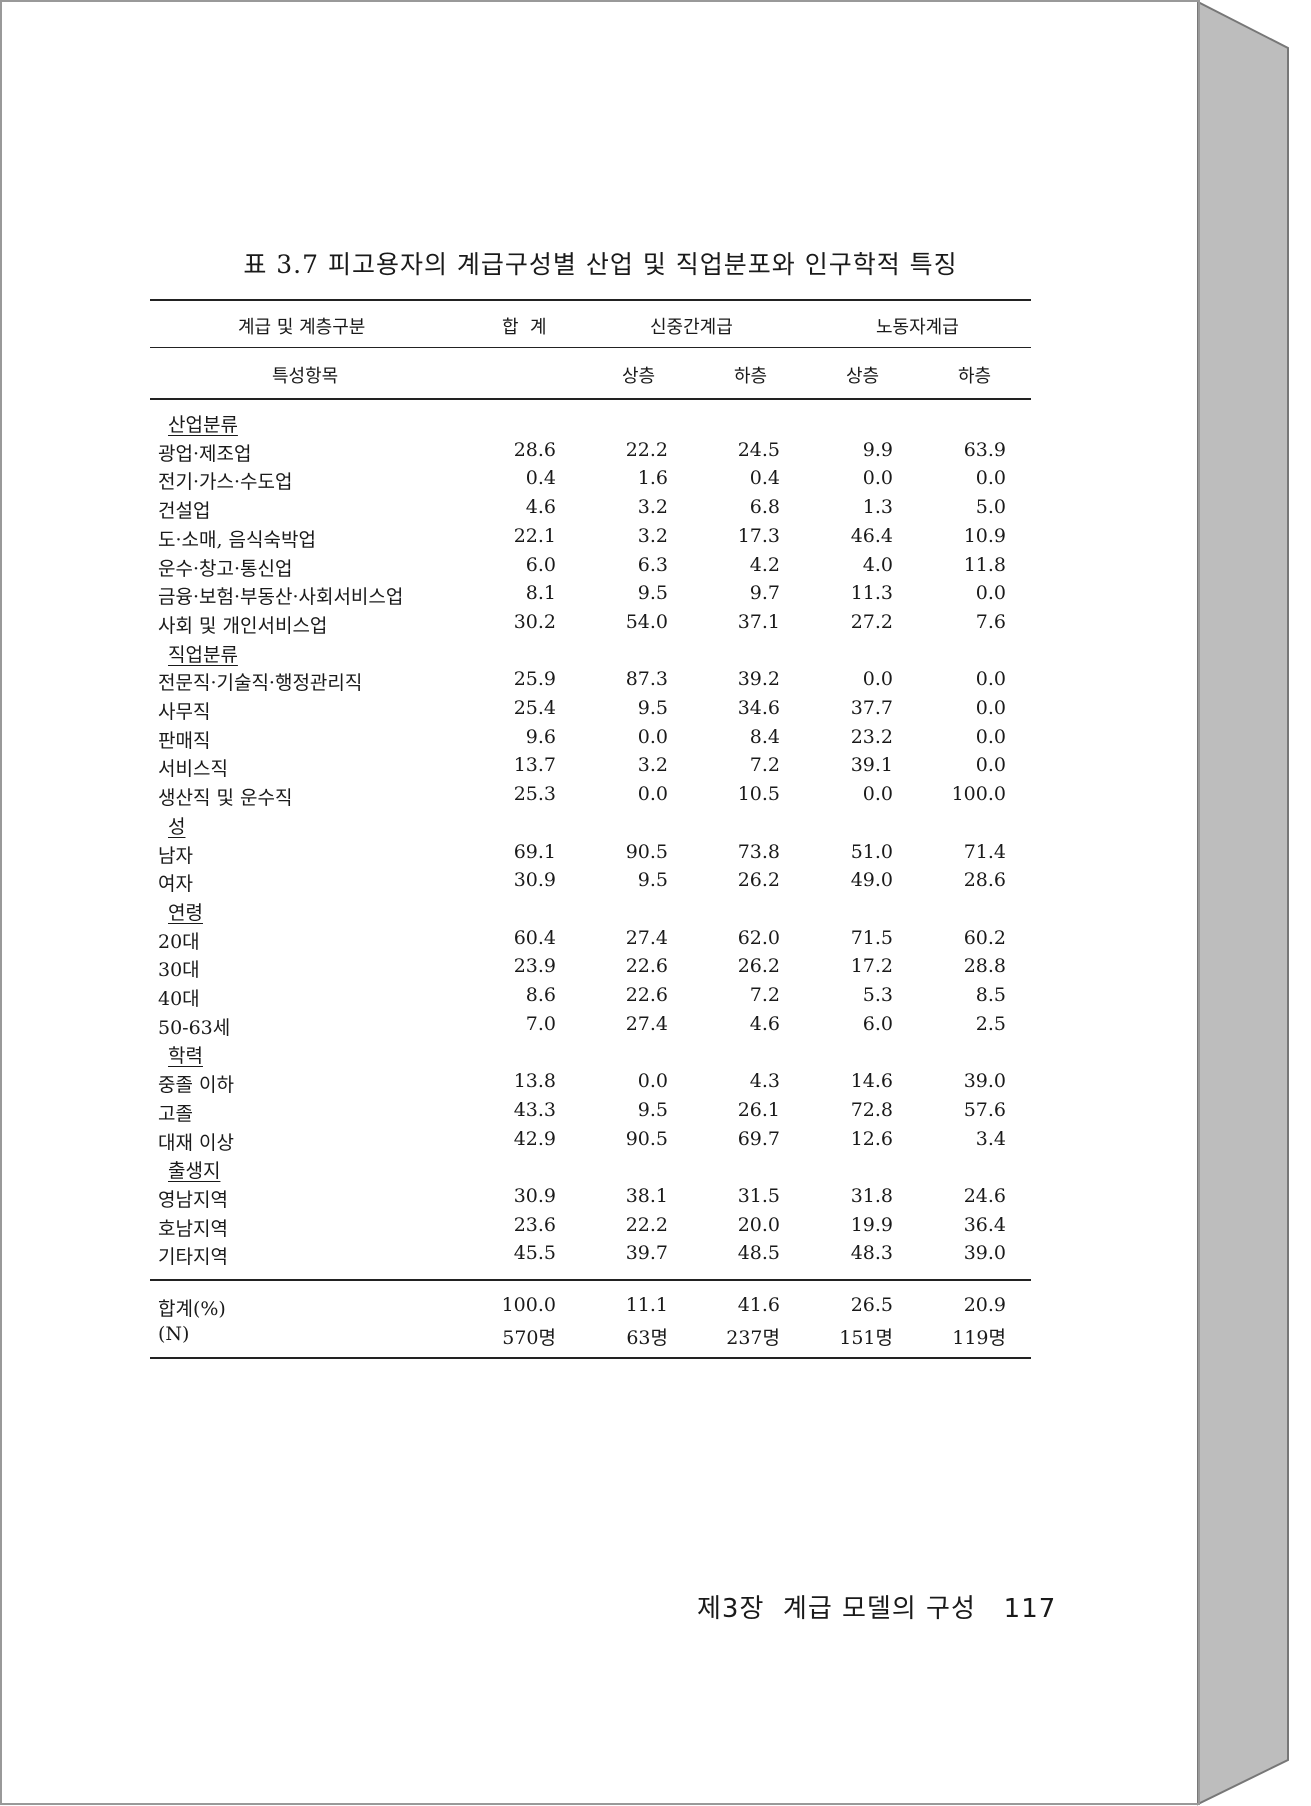  Describe the element at coordinates (590, 1199) in the screenshot. I see `table-row: 영남지역 30.9 38.1 31.5 31.8 24.6` at that location.